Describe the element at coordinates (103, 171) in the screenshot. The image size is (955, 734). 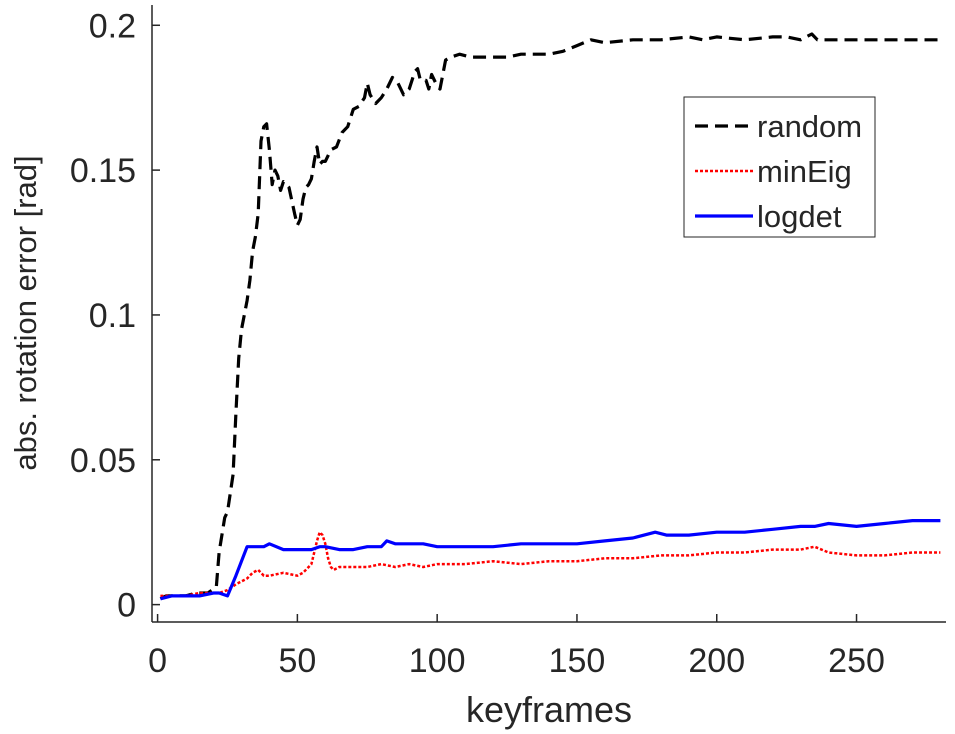
I see `y-tick-label: 0.15` at that location.